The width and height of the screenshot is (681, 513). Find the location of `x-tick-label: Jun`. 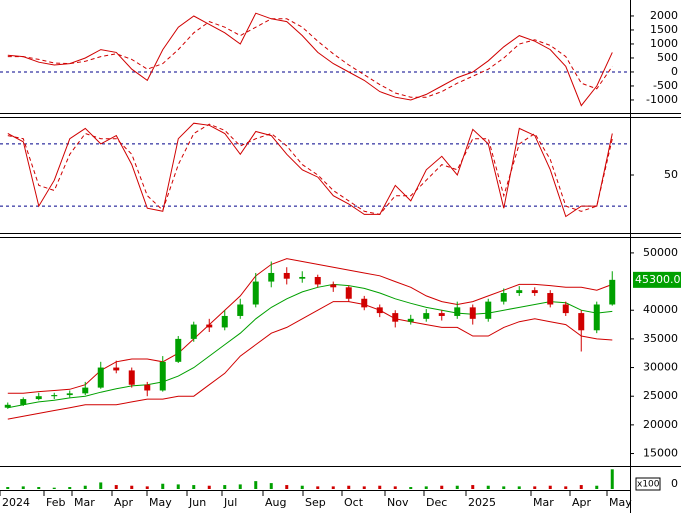

x-tick-label: Jun is located at coordinates (197, 502).